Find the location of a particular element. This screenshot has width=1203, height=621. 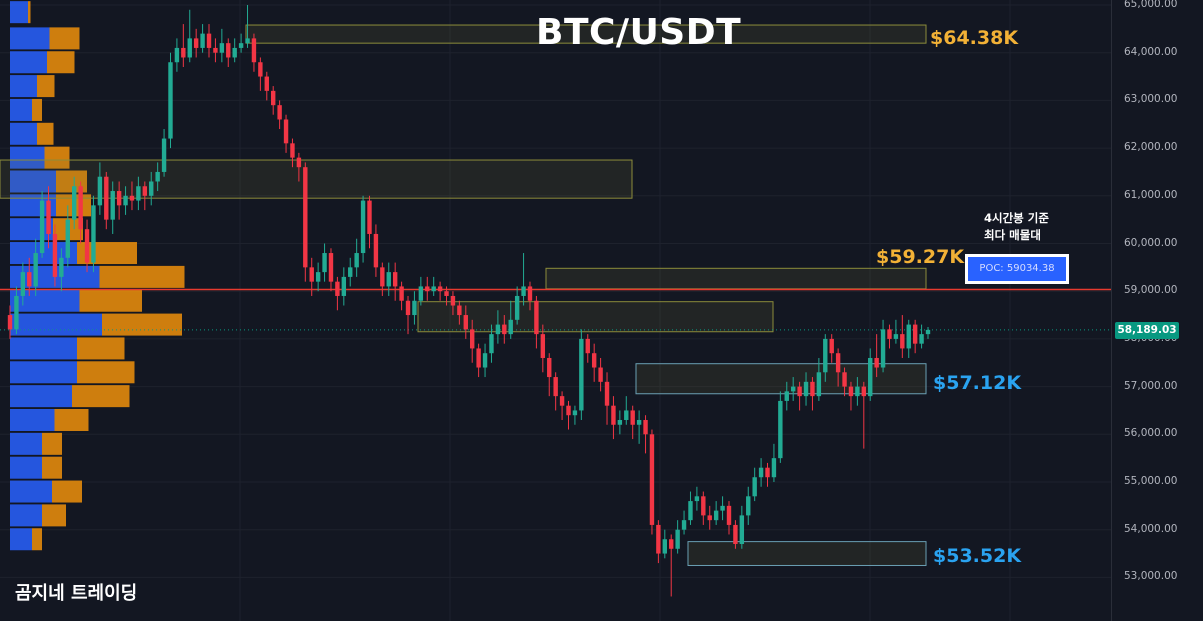

poc-label-box: POC: 59034.38 is located at coordinates (1017, 269).